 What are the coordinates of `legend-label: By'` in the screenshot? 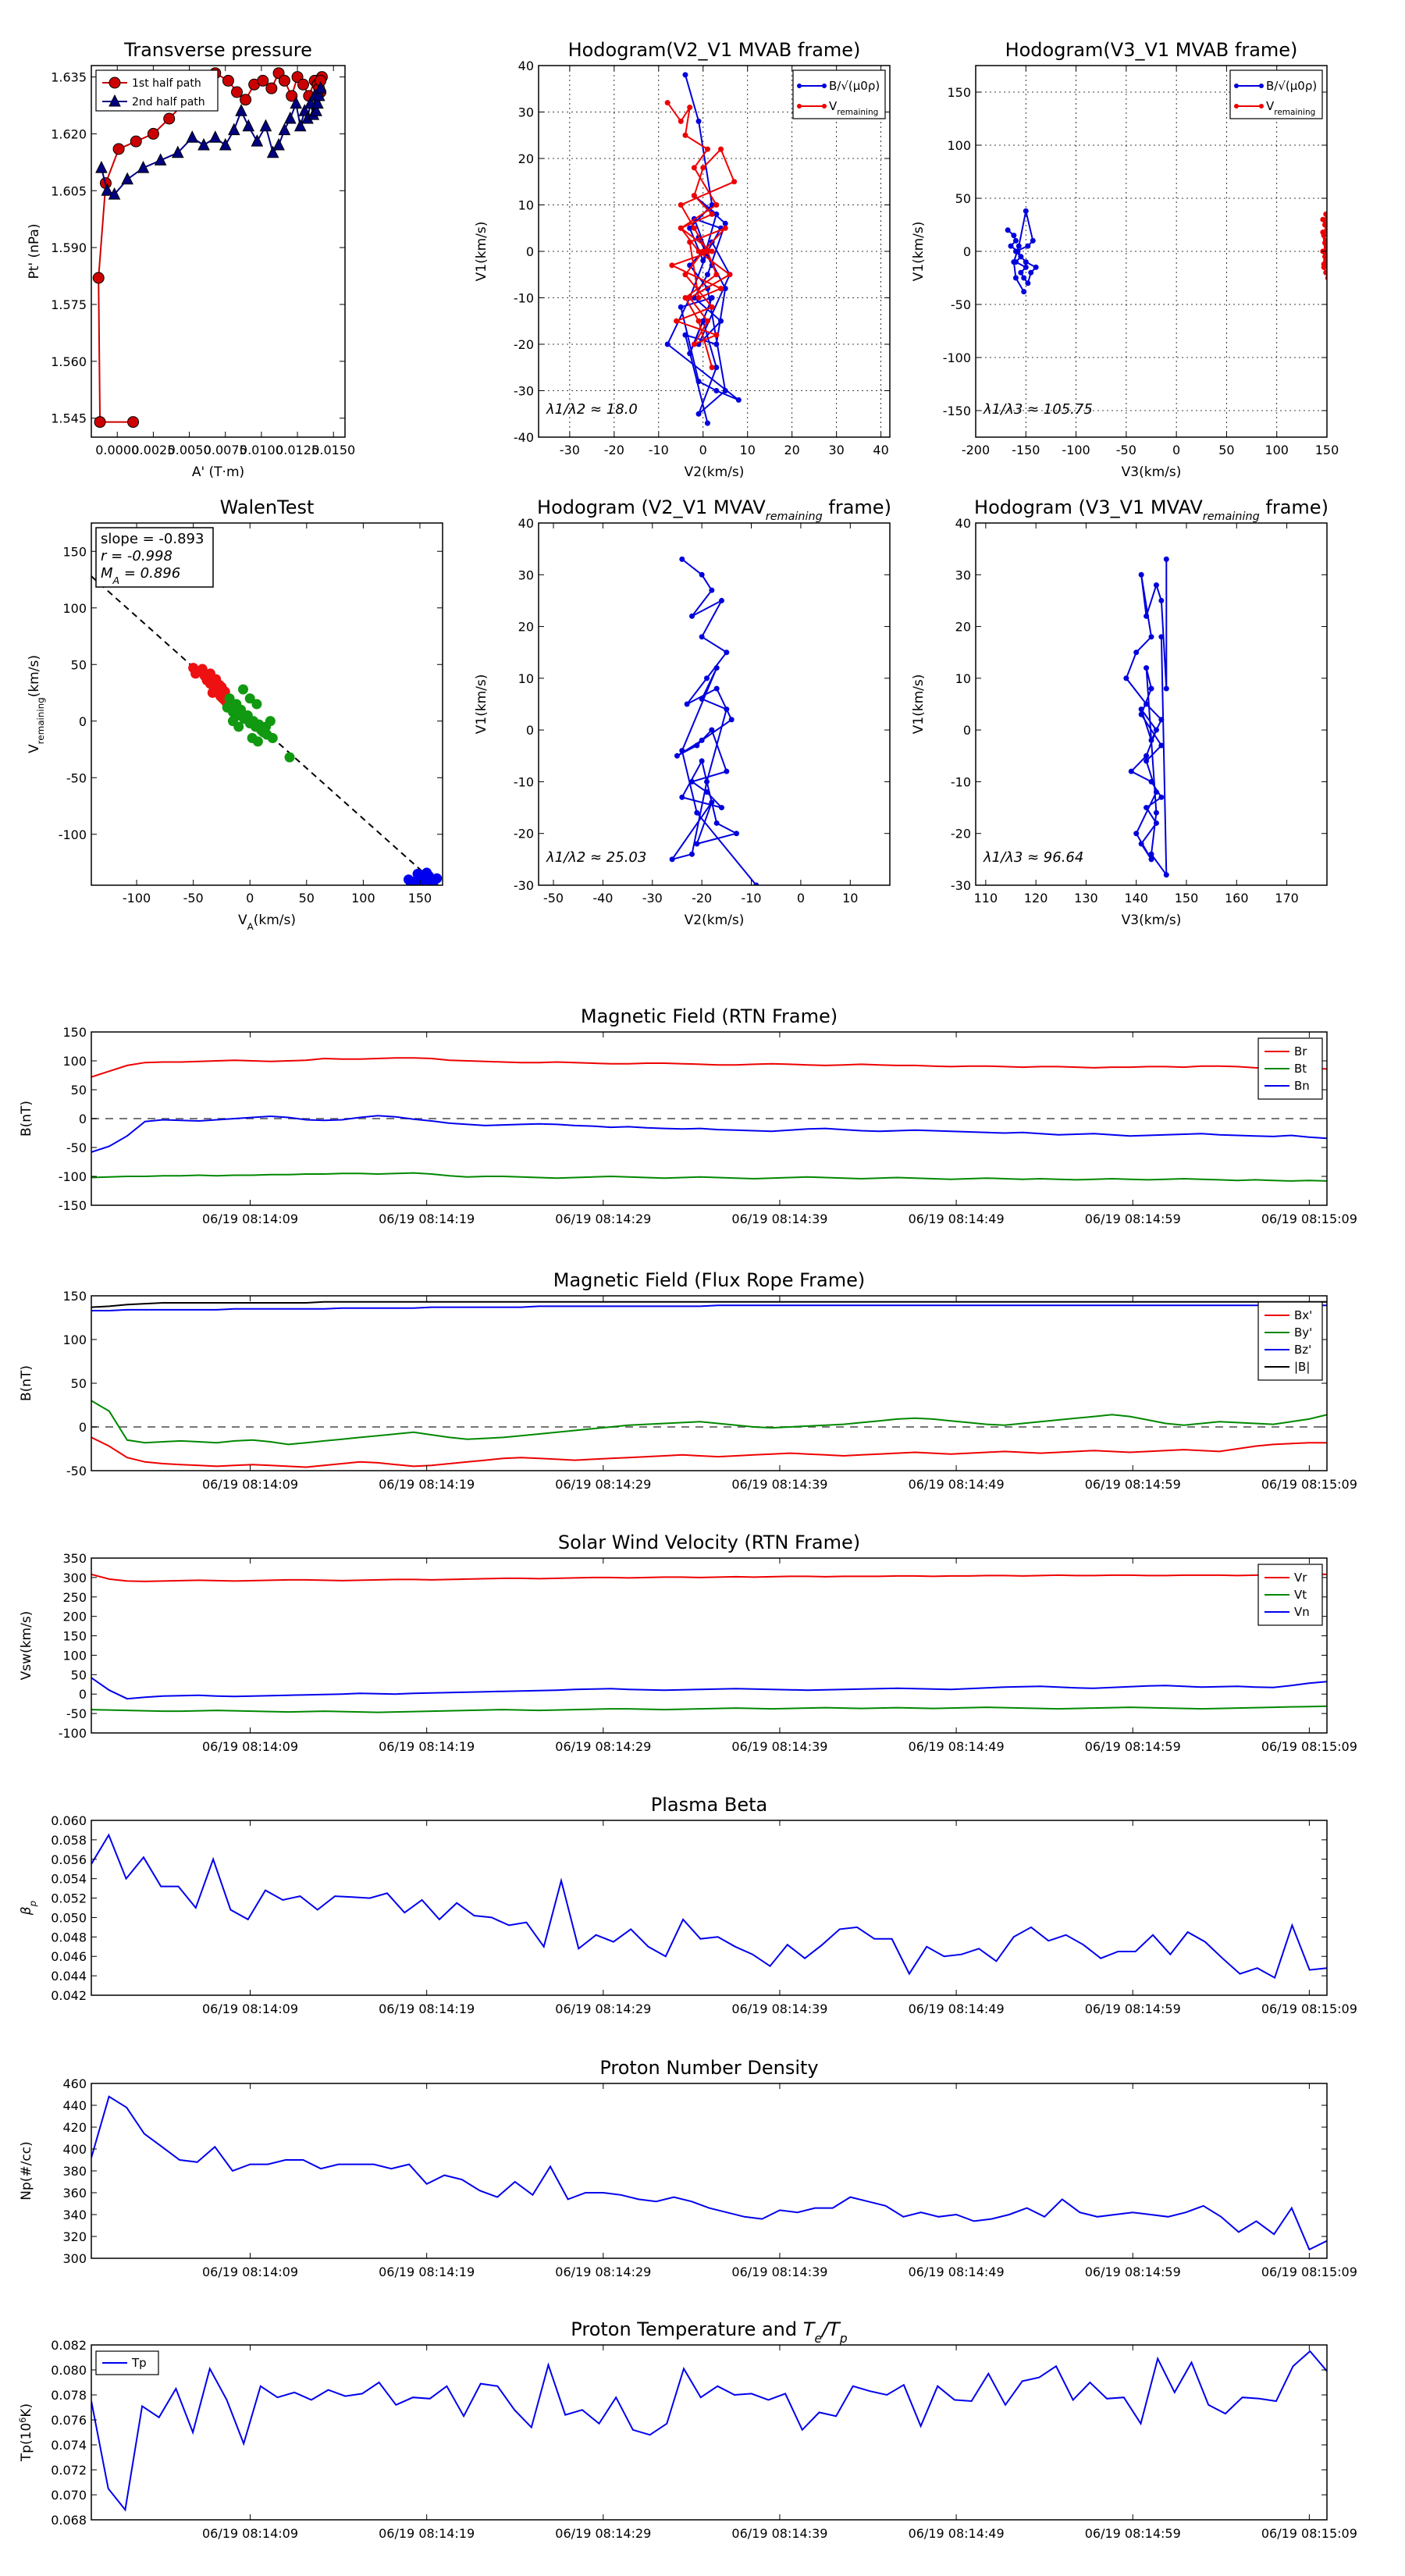 It's located at (1303, 1332).